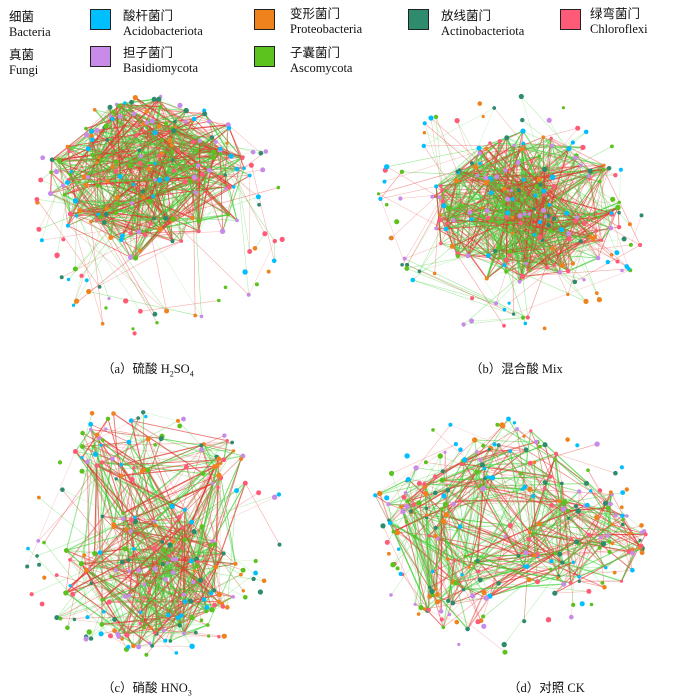 The width and height of the screenshot is (700, 698). What do you see at coordinates (575, 688) in the screenshot?
I see `caption-d-formula: CK` at bounding box center [575, 688].